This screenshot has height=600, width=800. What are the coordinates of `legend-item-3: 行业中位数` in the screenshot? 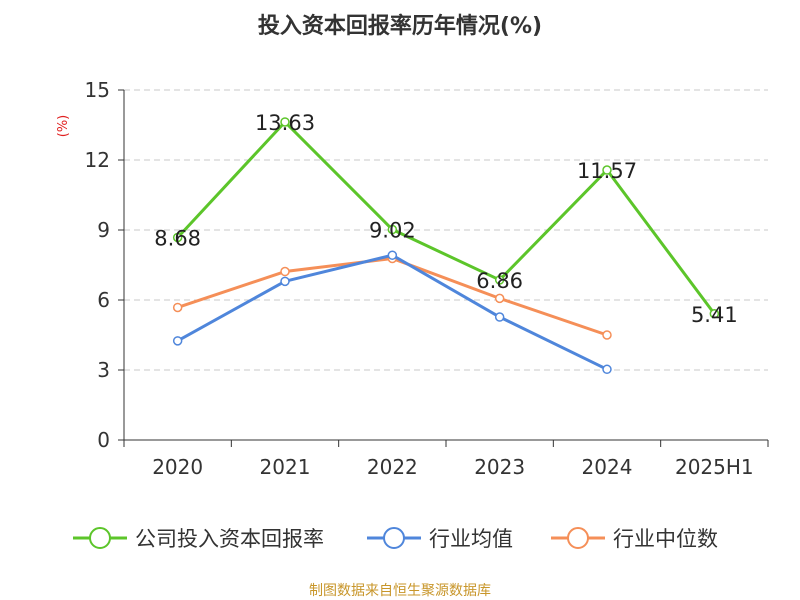 It's located at (634, 539).